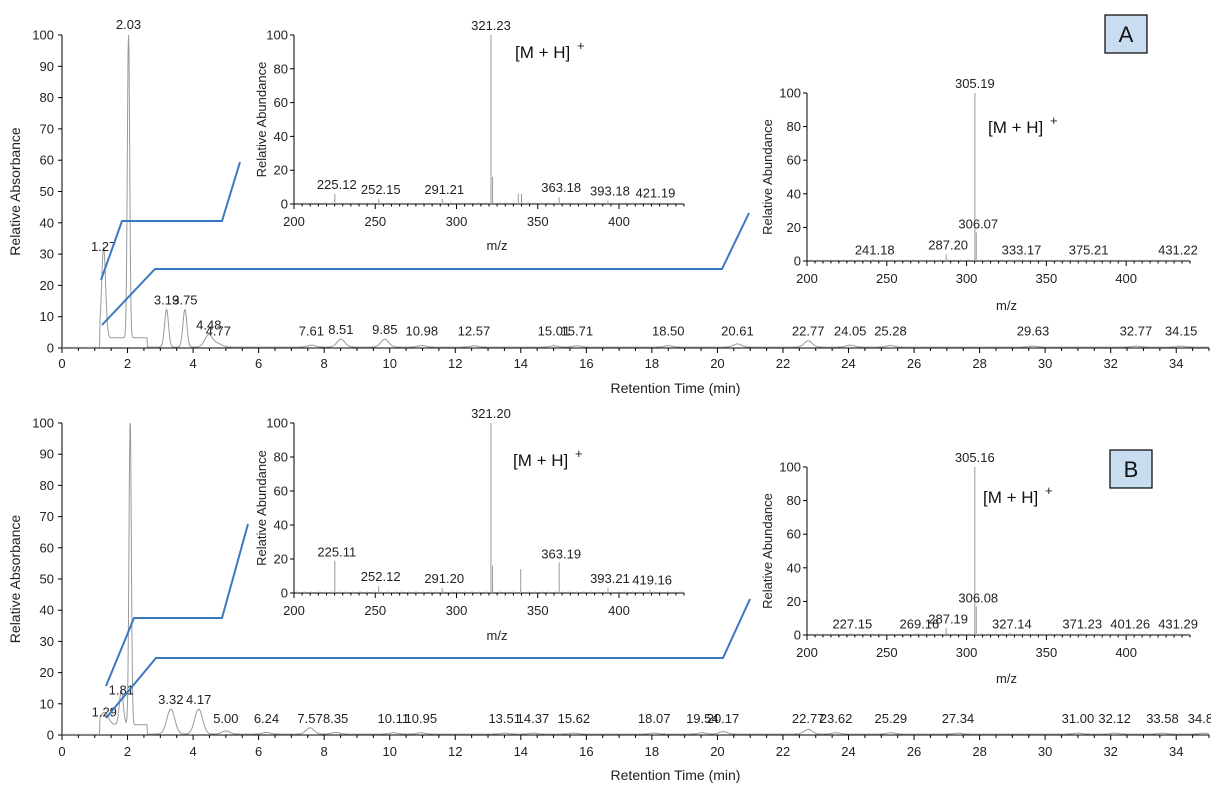  Describe the element at coordinates (836, 718) in the screenshot. I see `peak-label: 23.62` at that location.